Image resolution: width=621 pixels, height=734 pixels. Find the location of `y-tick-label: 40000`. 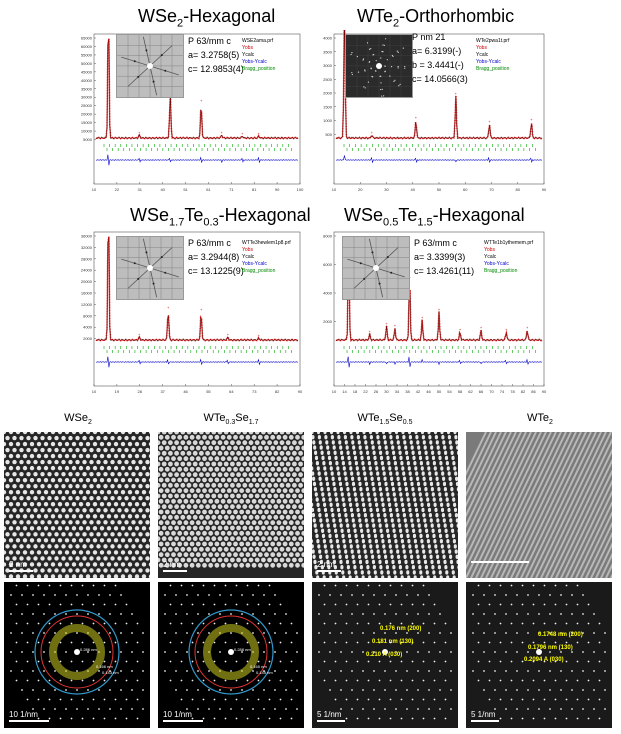

y-tick-label: 40000 is located at coordinates (87, 80).